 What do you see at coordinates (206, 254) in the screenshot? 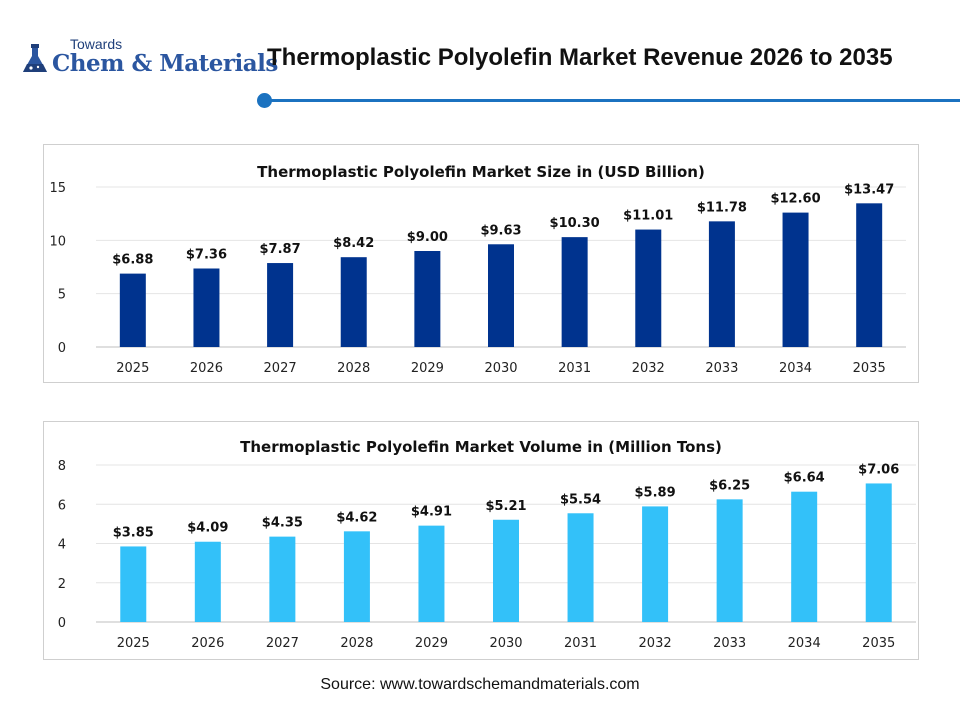
I see `data-label: $7.36` at bounding box center [206, 254].